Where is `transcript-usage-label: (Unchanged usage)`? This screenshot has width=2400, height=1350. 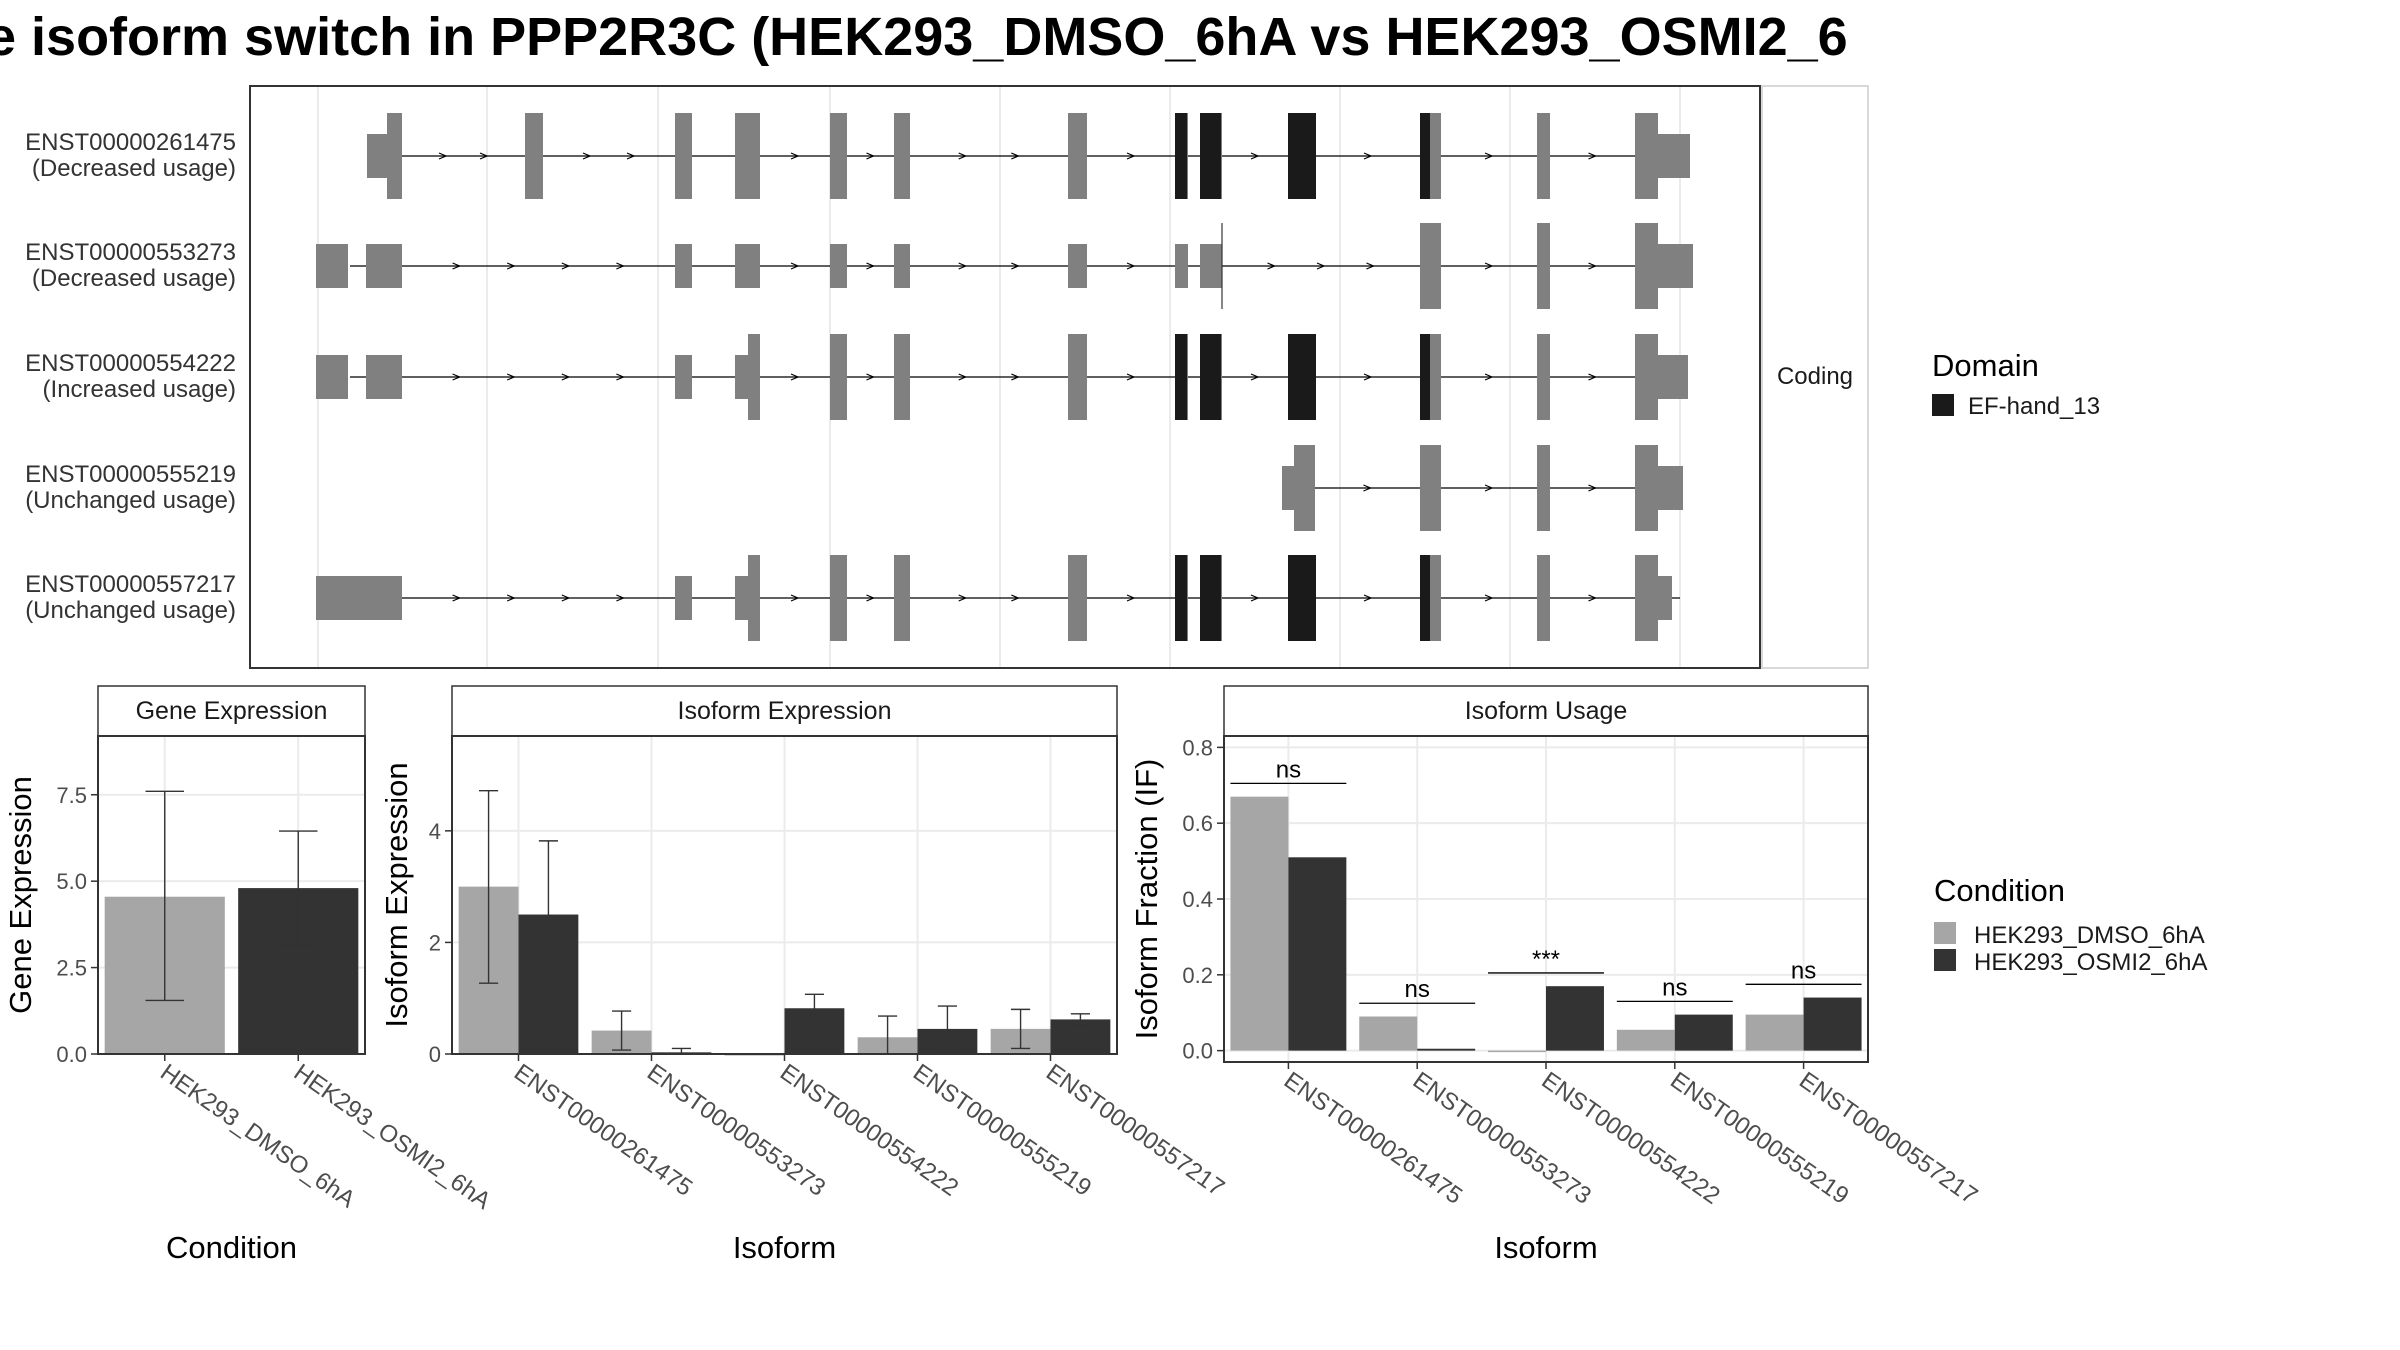 transcript-usage-label: (Unchanged usage) is located at coordinates (130, 610).